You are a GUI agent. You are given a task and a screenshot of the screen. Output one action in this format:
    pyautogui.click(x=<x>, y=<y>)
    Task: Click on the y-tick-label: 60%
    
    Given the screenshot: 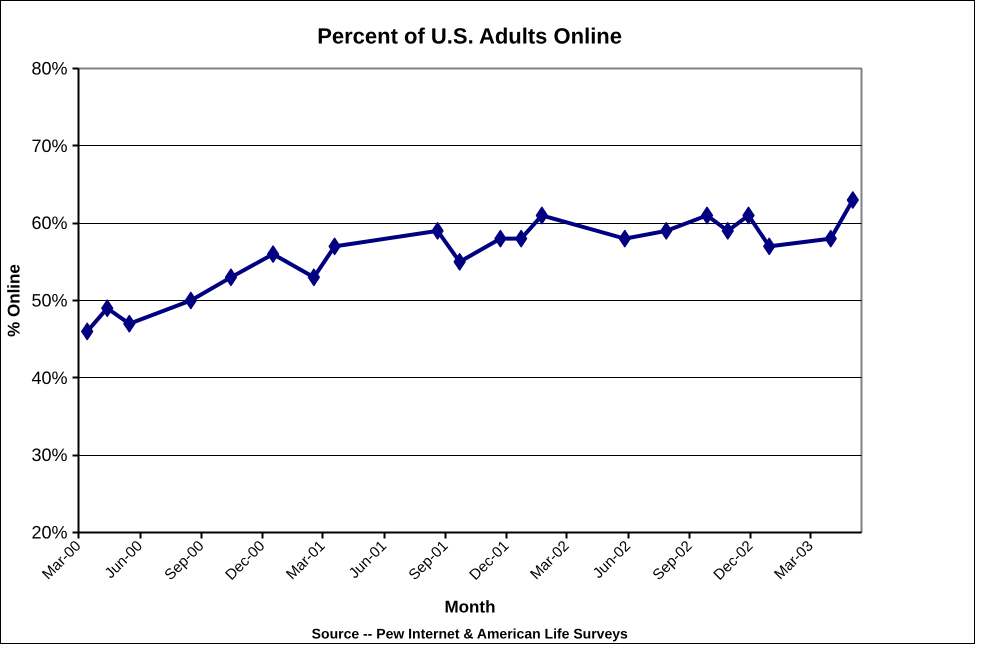 What is the action you would take?
    pyautogui.click(x=49, y=223)
    